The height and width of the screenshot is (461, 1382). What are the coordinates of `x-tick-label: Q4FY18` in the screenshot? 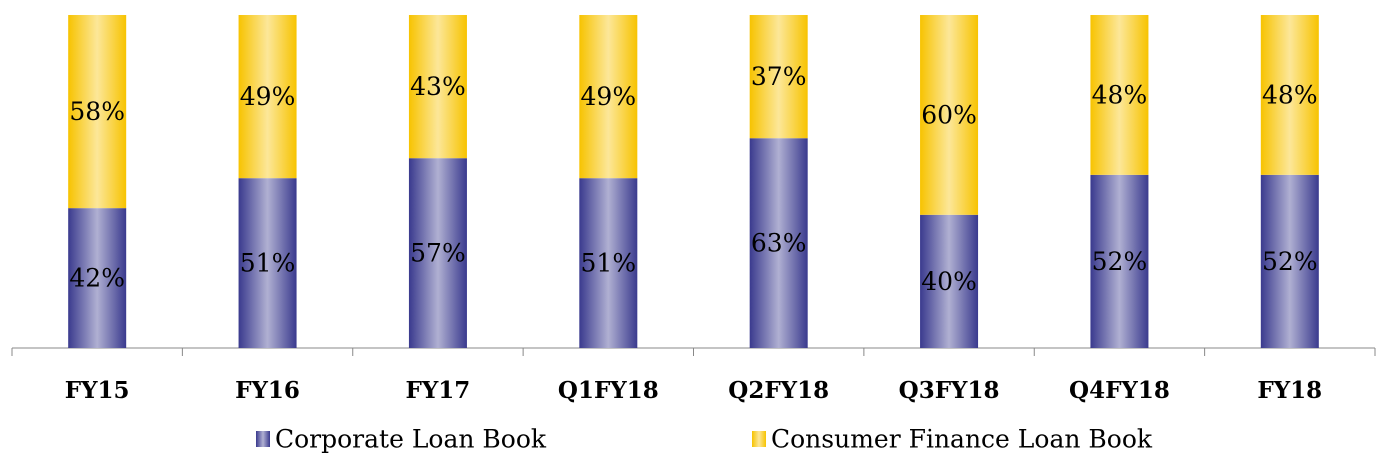 It's located at (1119, 390).